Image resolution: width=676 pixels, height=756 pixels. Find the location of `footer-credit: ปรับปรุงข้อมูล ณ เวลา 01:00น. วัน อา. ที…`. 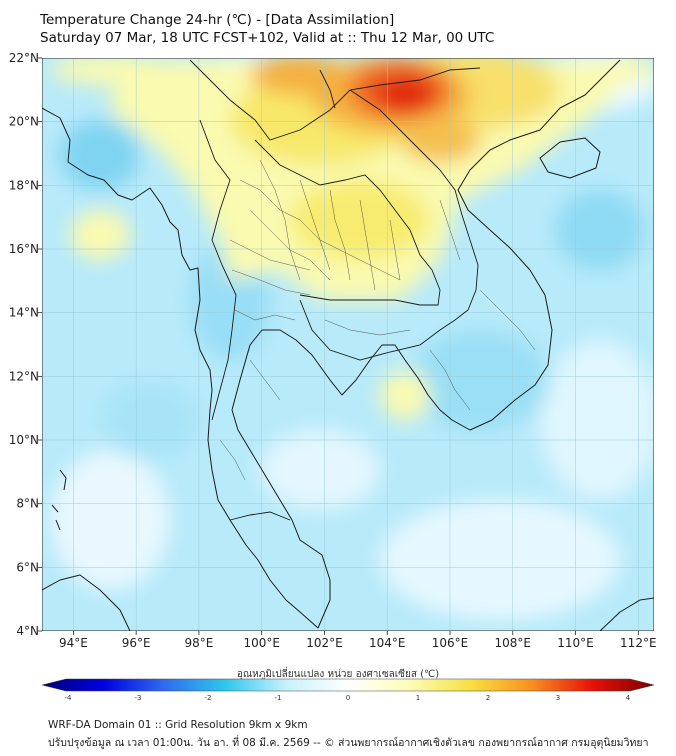

footer-credit: ปรับปรุงข้อมูล ณ เวลา 01:00น. วัน อา. ที… is located at coordinates (348, 743).